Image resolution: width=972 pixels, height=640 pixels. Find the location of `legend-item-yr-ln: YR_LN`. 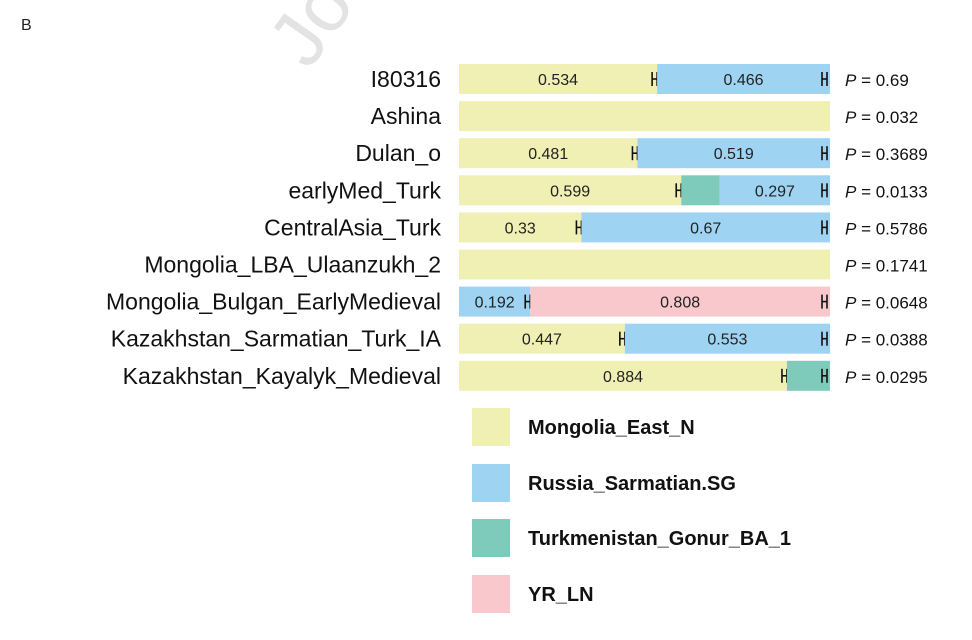

legend-item-yr-ln: YR_LN is located at coordinates (672, 595).